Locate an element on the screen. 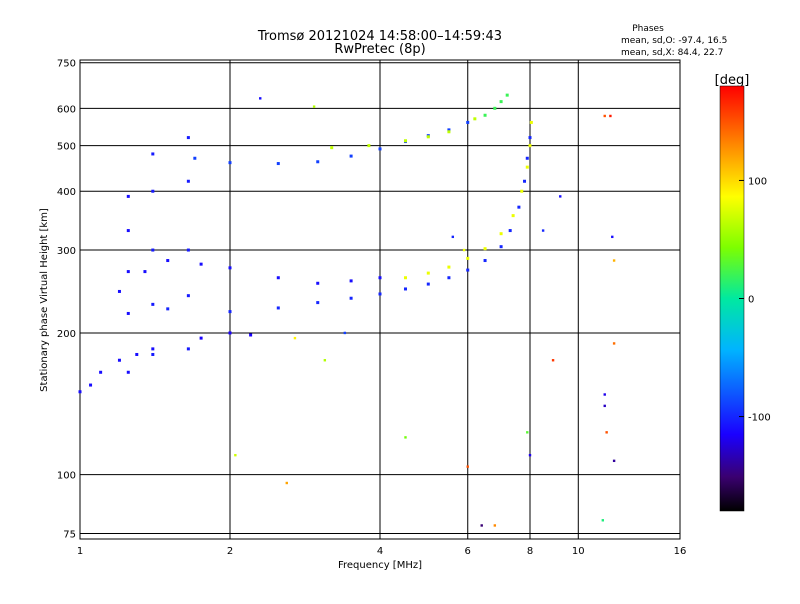 This screenshot has width=800, height=604. y-tick-label: 75 is located at coordinates (69, 534).